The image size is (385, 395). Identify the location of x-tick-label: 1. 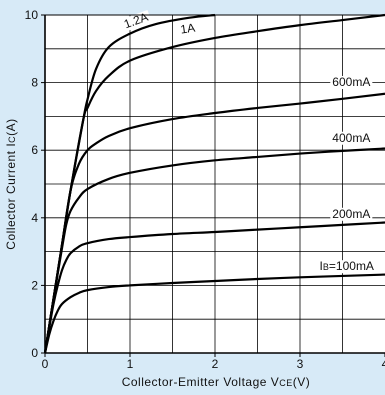
(130, 364).